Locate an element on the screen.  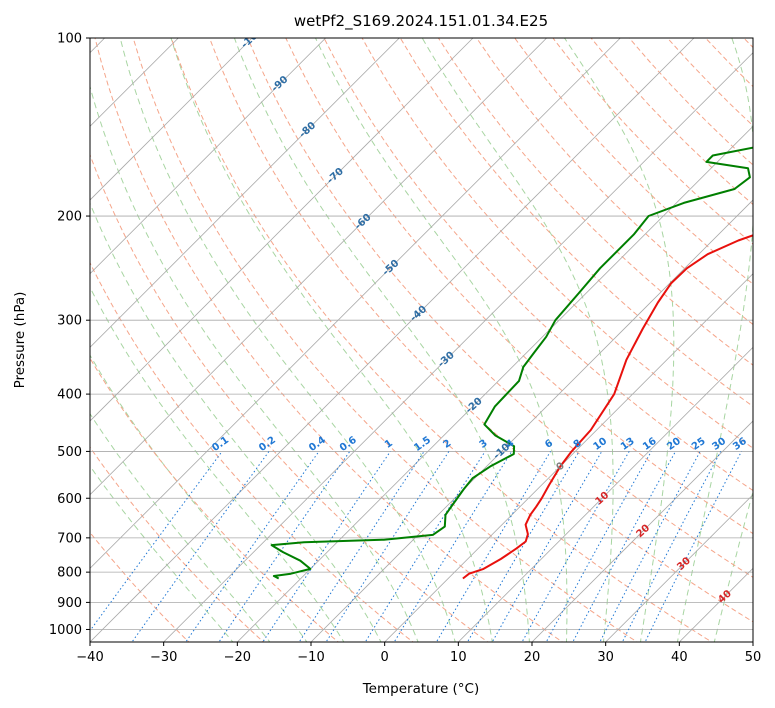
x-axis-title: Temperature (°C) is located at coordinates (421, 689).